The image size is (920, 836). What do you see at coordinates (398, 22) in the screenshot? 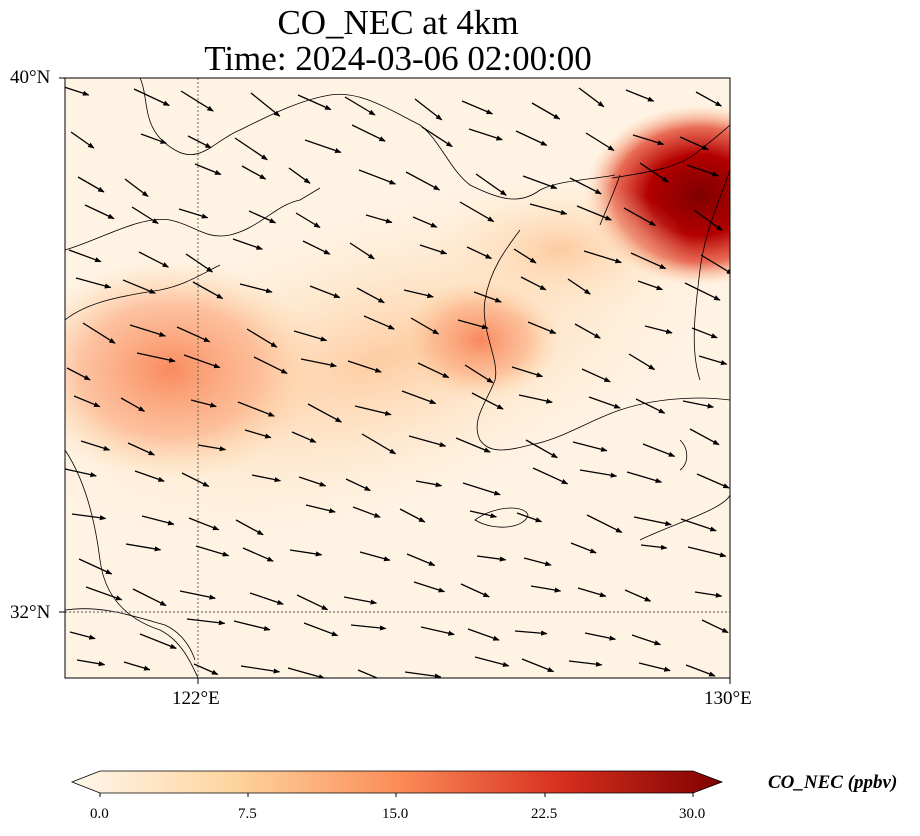
I see `map-title: CO_NEC at 4km` at bounding box center [398, 22].